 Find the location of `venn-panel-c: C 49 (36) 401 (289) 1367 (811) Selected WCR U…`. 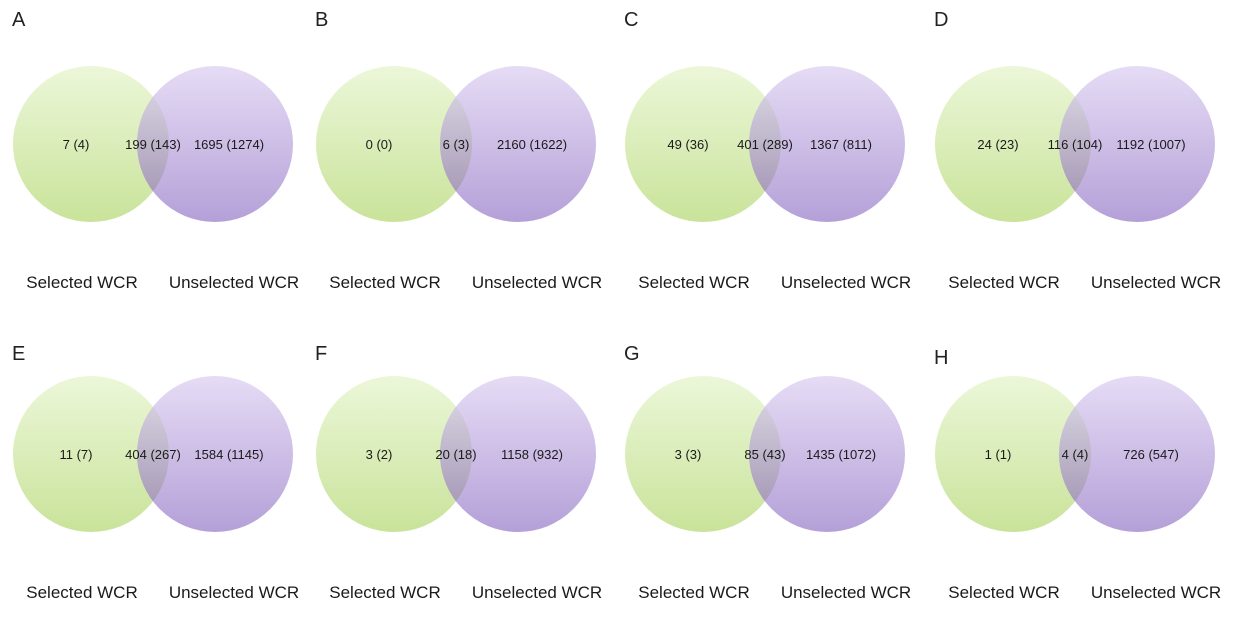

venn-panel-c: C 49 (36) 401 (289) 1367 (811) Selected WCR U… is located at coordinates (767, 150).